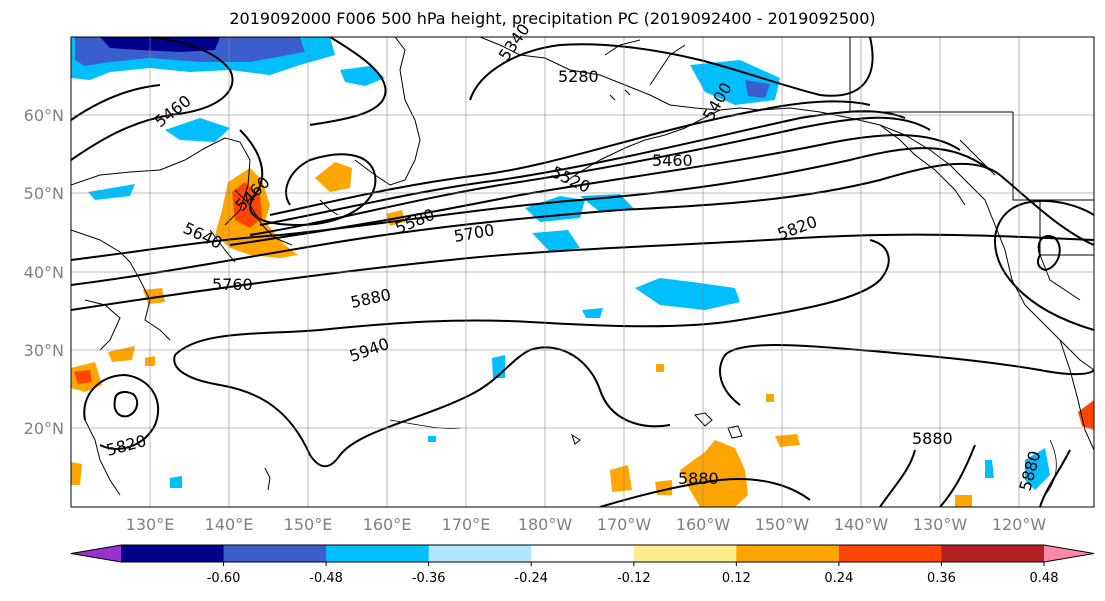 The image size is (1105, 601). What do you see at coordinates (703, 524) in the screenshot?
I see `lon-label: 160°W` at bounding box center [703, 524].